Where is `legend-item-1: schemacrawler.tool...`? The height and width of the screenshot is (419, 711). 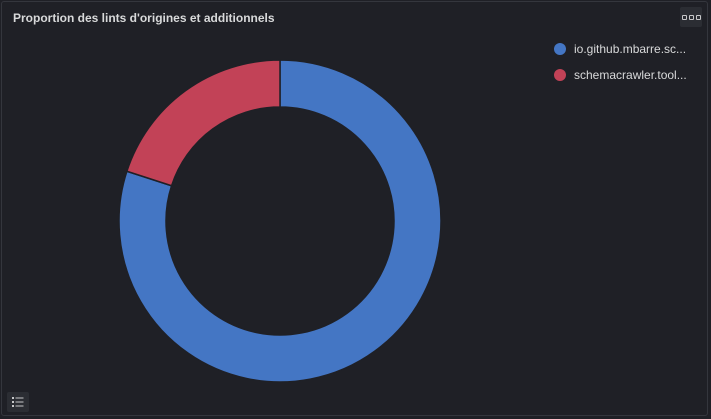
legend-item-1: schemacrawler.tool... is located at coordinates (629, 75).